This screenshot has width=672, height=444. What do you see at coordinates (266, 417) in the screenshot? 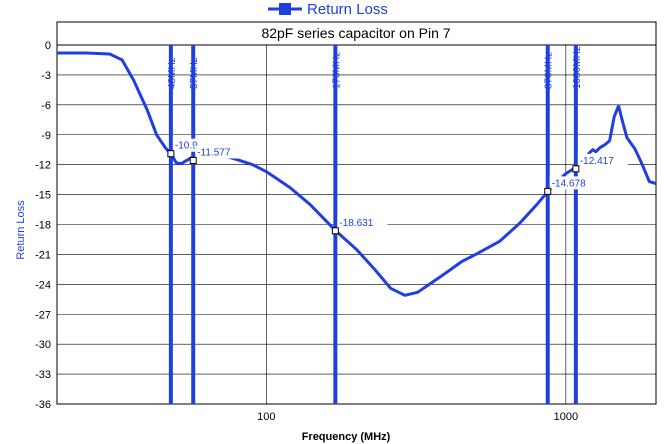
I see `x-tick-label: 100` at bounding box center [266, 417].